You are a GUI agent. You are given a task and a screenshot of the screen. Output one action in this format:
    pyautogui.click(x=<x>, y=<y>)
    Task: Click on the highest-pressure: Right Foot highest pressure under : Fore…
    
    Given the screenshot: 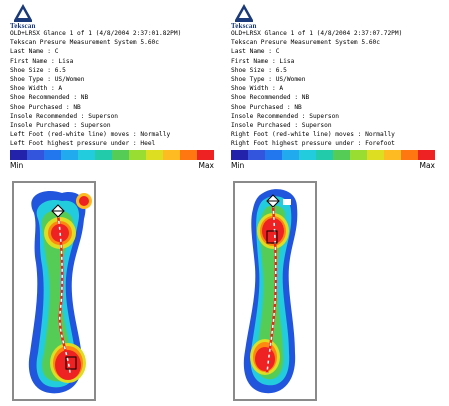 What is the action you would take?
    pyautogui.click(x=313, y=144)
    